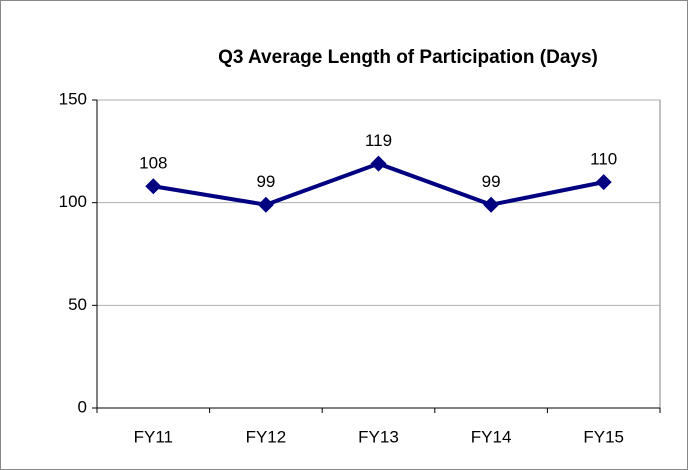 Image resolution: width=688 pixels, height=470 pixels. I want to click on y-tick-label: 150, so click(73, 98).